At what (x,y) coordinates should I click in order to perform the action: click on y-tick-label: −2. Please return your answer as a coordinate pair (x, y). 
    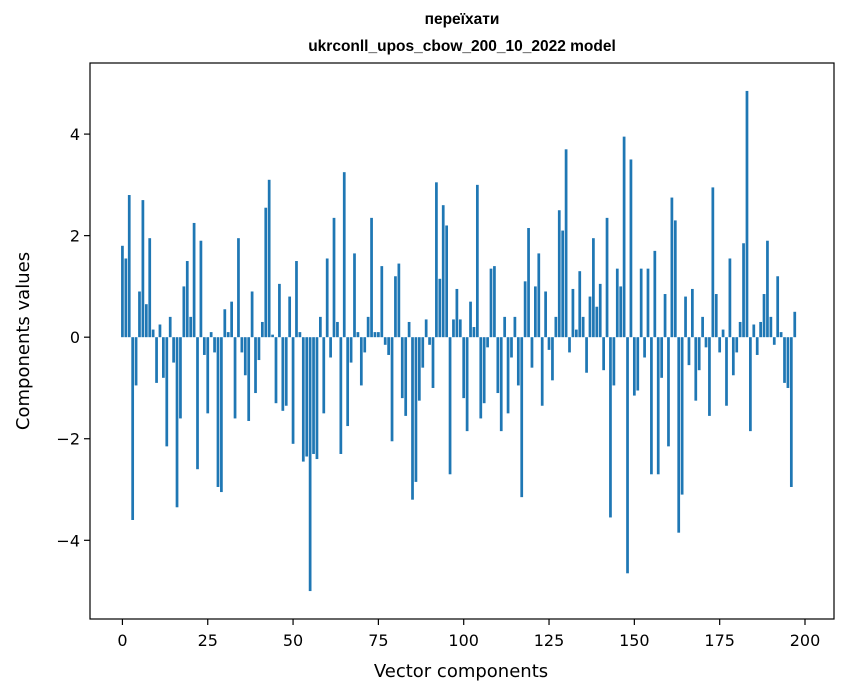
    Looking at the image, I should click on (68, 439).